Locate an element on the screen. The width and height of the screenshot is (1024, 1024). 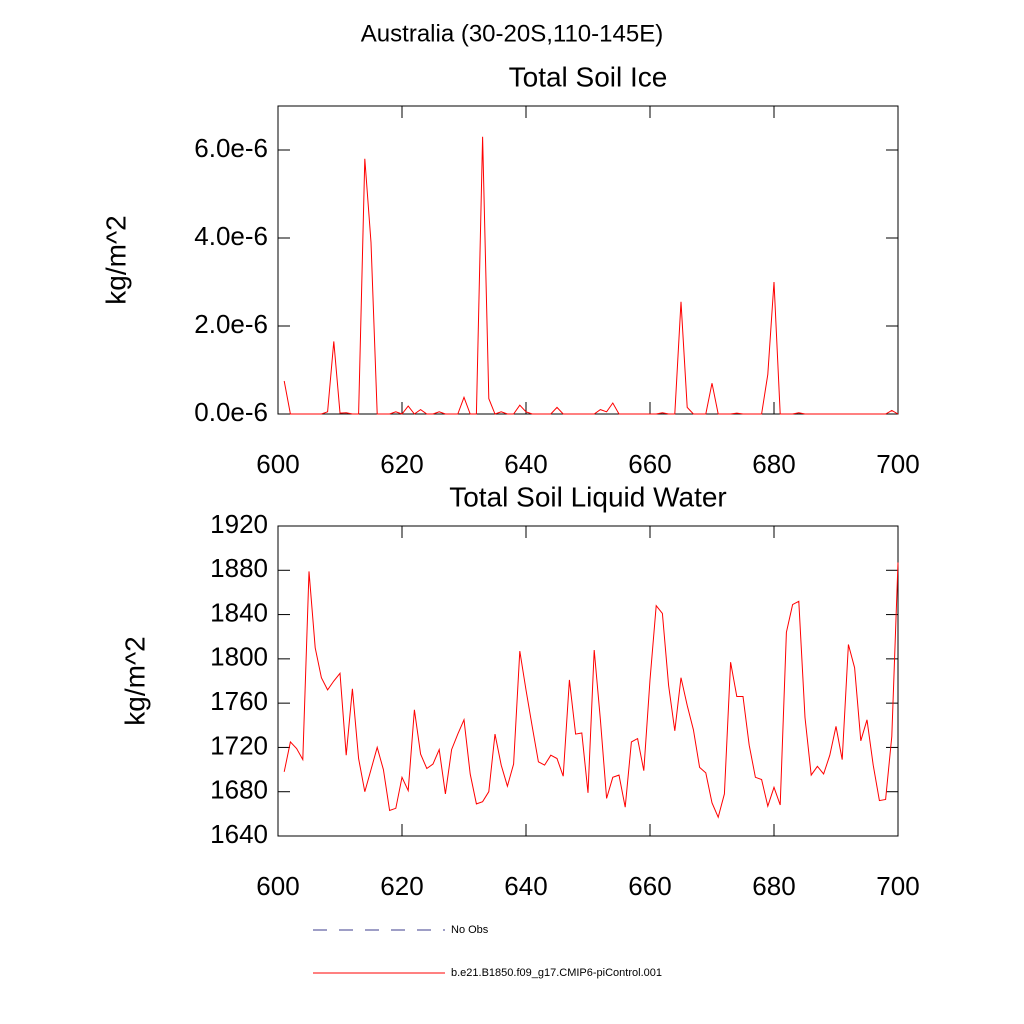
y-tick-label: 4.0e-6 is located at coordinates (231, 236).